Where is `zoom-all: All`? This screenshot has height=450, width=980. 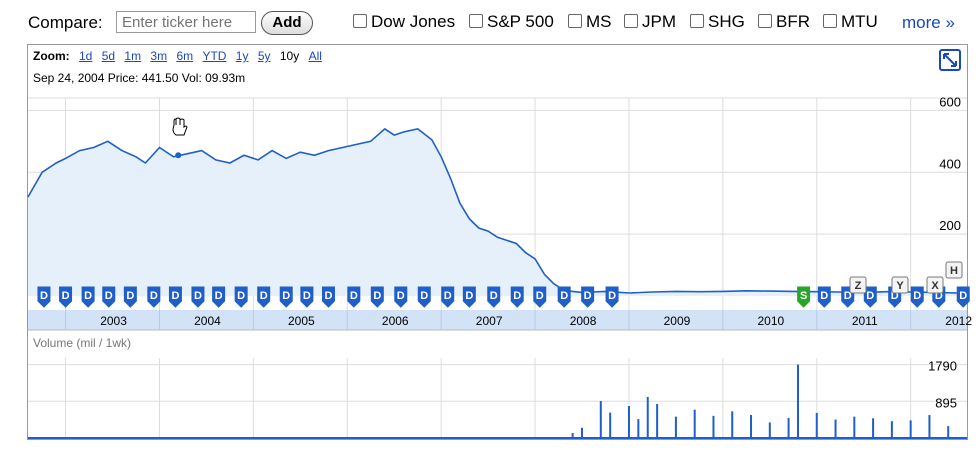
zoom-all: All is located at coordinates (315, 56).